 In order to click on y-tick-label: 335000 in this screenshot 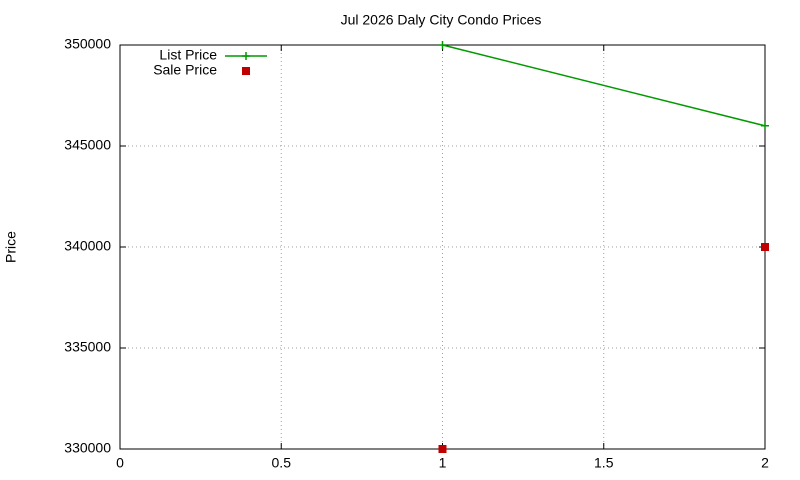, I will do `click(87, 347)`.